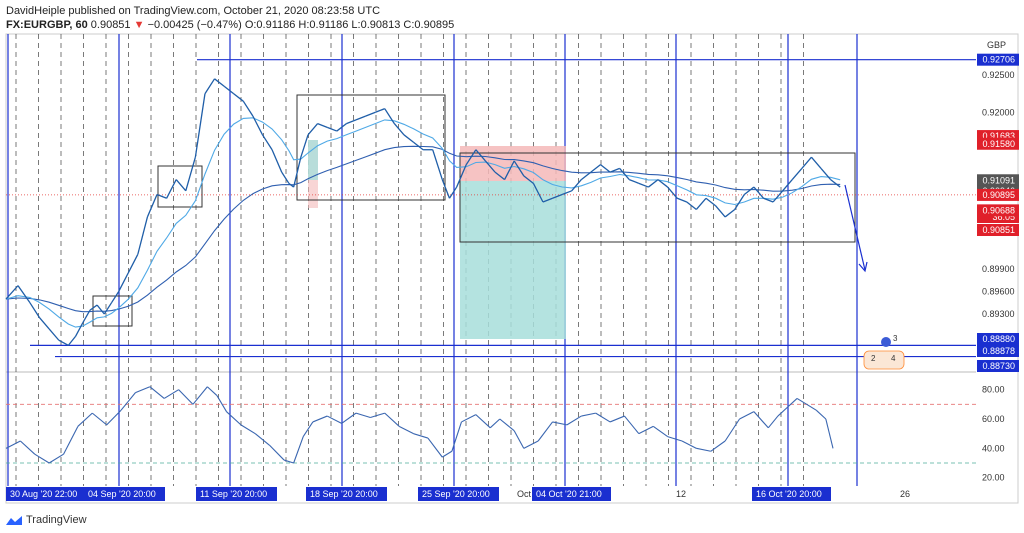 This screenshot has width=1024, height=533. What do you see at coordinates (998, 112) in the screenshot?
I see `y-tick-label: 0.92000` at bounding box center [998, 112].